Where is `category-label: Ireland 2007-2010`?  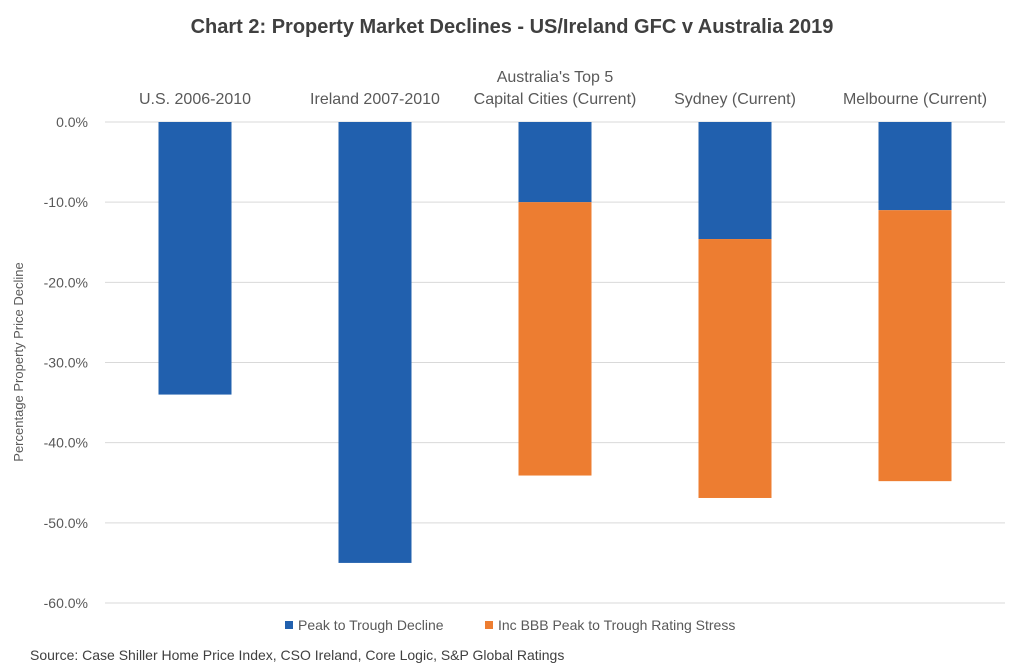
category-label: Ireland 2007-2010 is located at coordinates (375, 99).